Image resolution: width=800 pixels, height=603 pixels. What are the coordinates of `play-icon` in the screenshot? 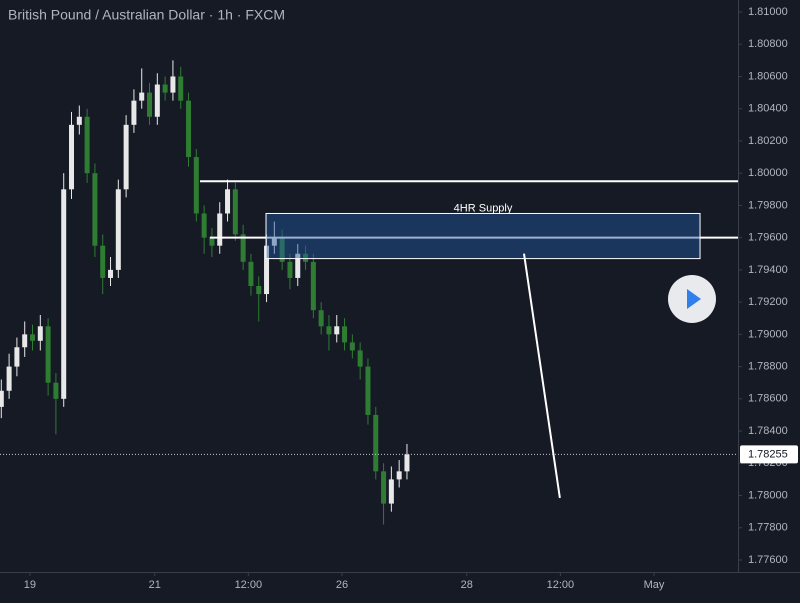 It's located at (694, 299).